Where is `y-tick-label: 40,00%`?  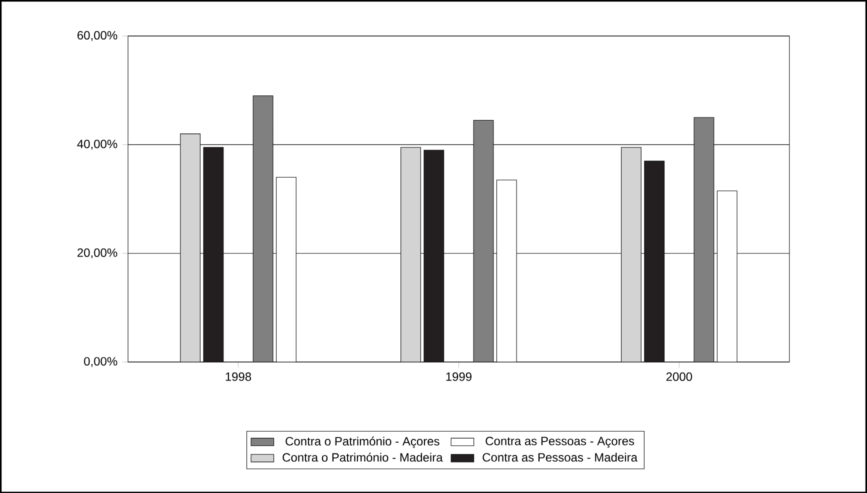
y-tick-label: 40,00% is located at coordinates (97, 145).